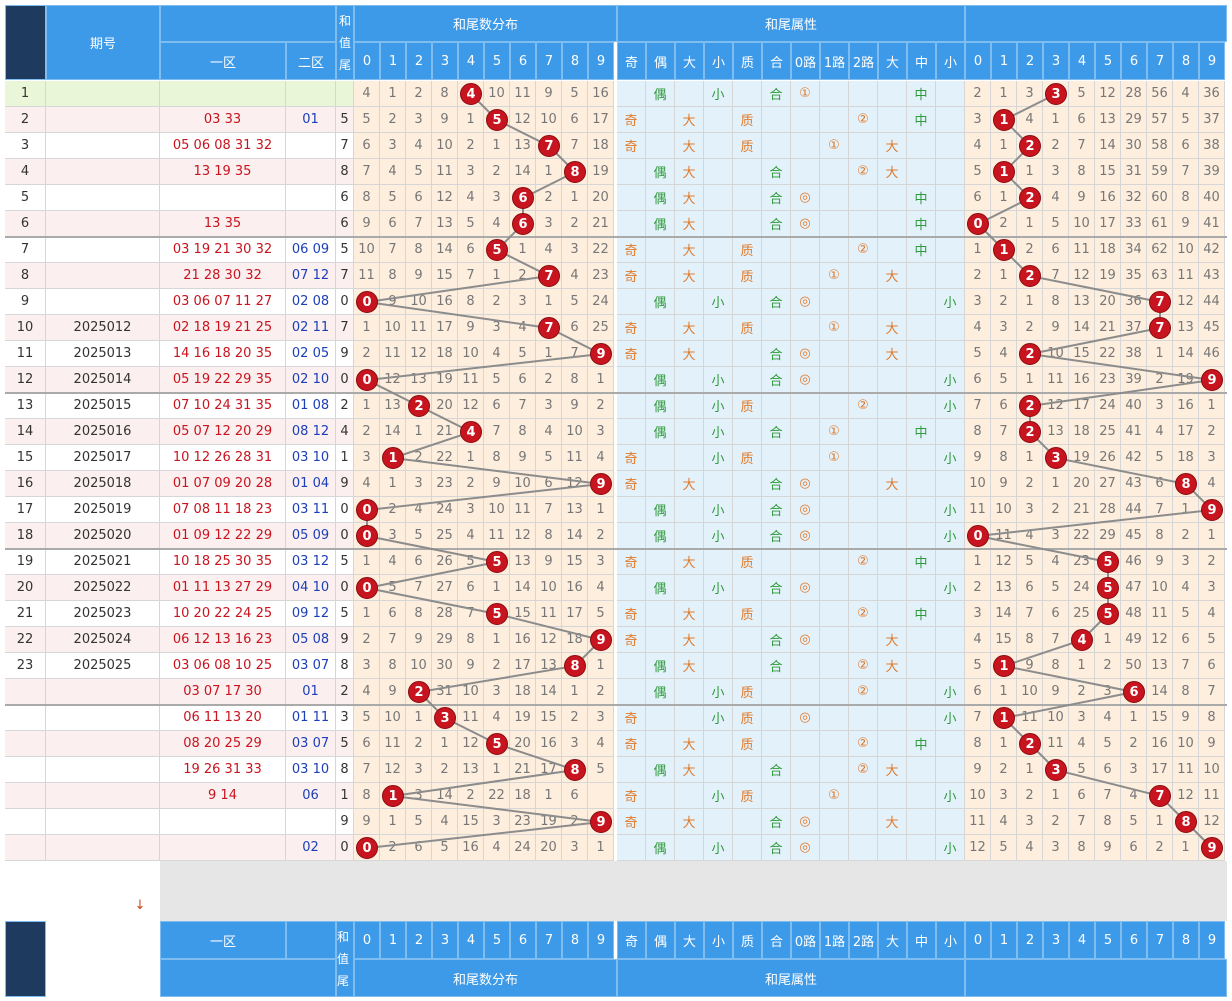 The width and height of the screenshot is (1232, 1001). What do you see at coordinates (660, 61) in the screenshot?
I see `attr-header: 偶` at bounding box center [660, 61].